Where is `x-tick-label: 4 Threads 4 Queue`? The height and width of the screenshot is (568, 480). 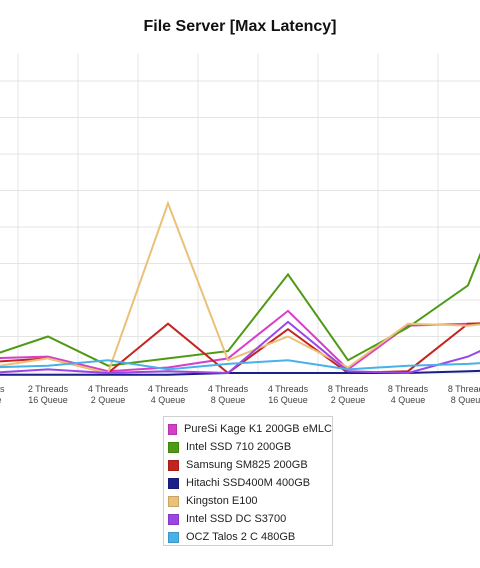
x-tick-label: 4 Threads 4 Queue is located at coordinates (168, 394).